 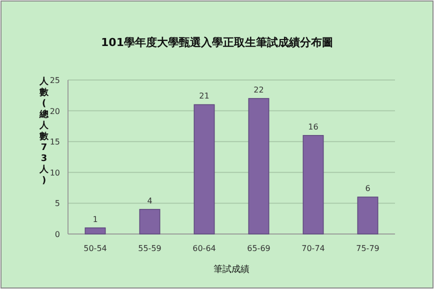 What do you see at coordinates (55, 173) in the screenshot?
I see `y-tick-label: 10` at bounding box center [55, 173].